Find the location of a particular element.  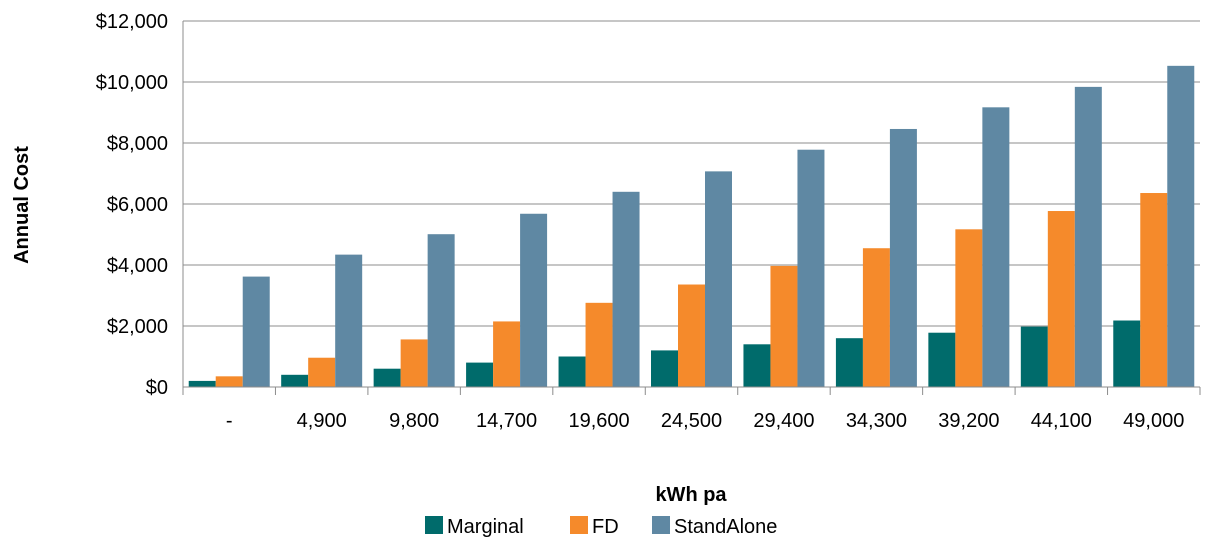

legend-swatch-fd is located at coordinates (579, 525).